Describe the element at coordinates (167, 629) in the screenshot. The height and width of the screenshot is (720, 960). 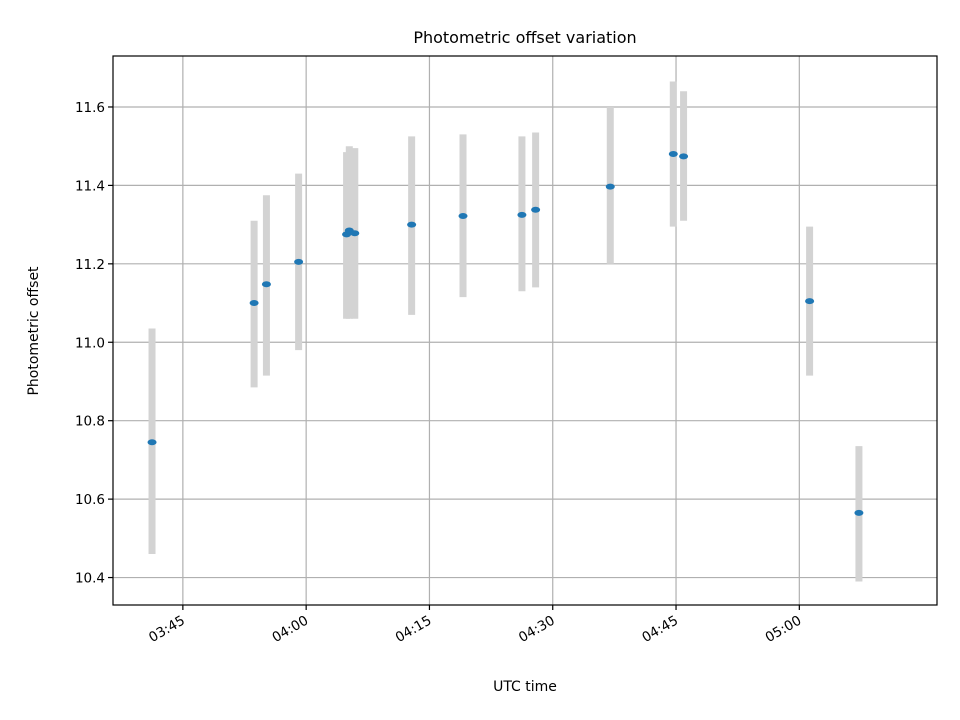
I see `x-tick-label: 03:45` at that location.